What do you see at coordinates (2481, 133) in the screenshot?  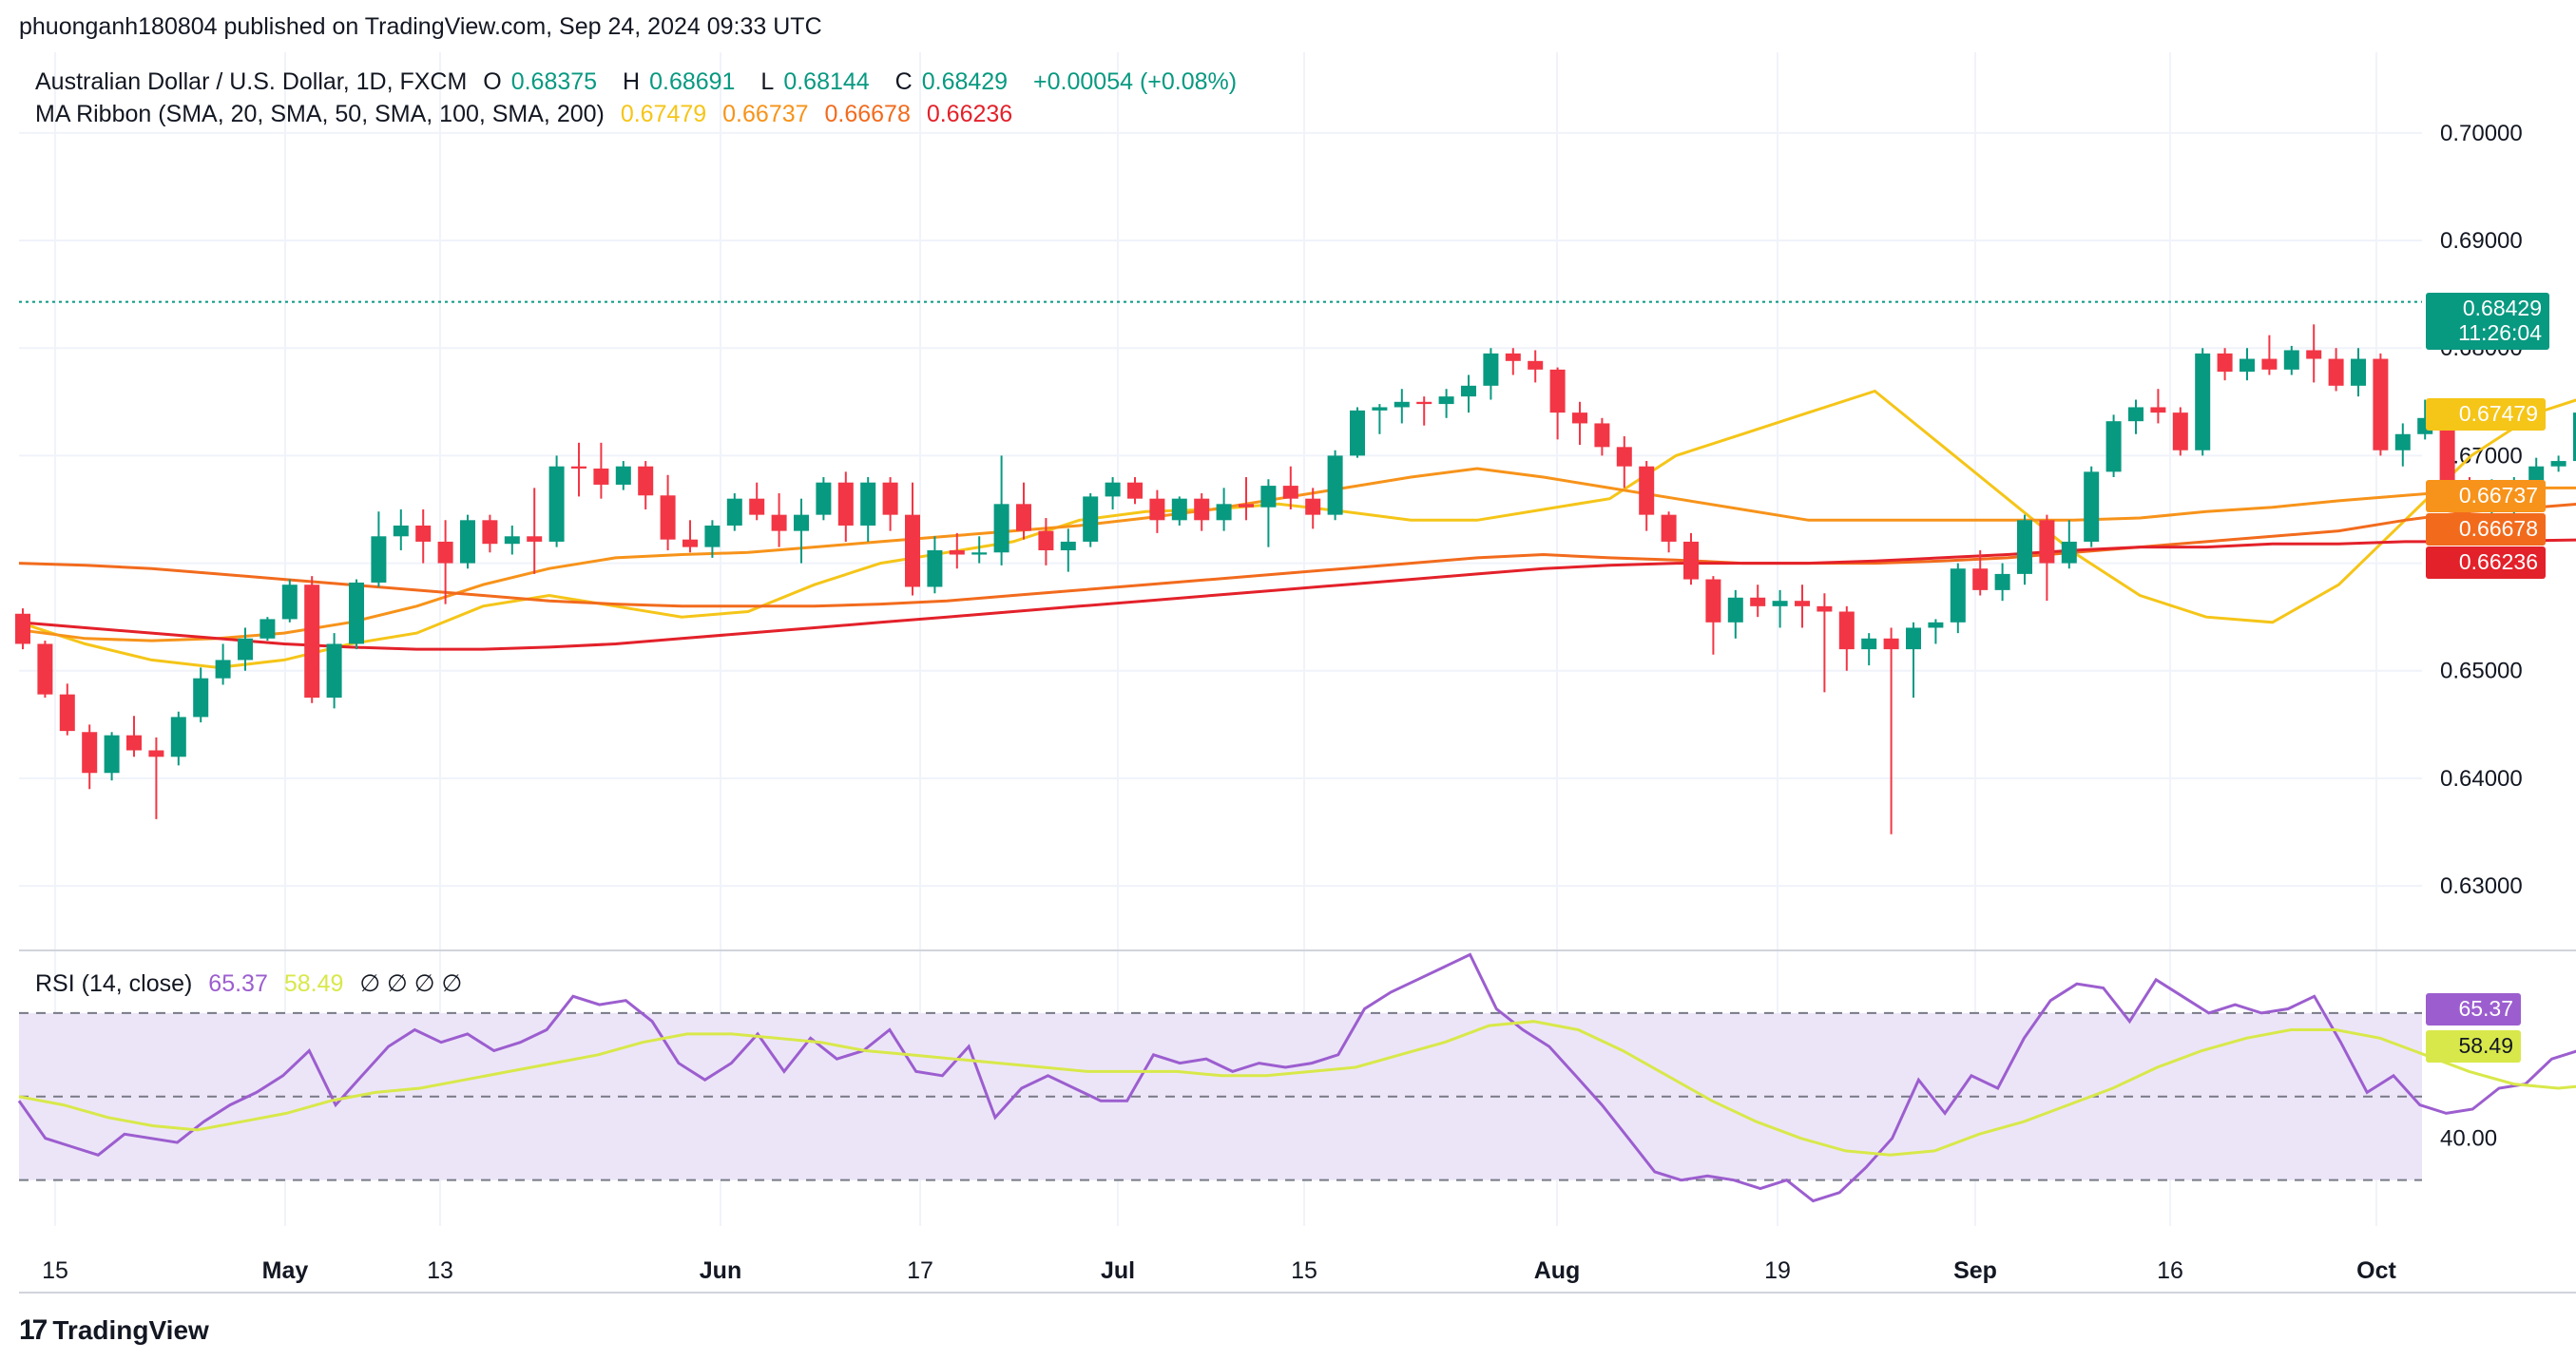 I see `price-axis-tick: 0.70000` at bounding box center [2481, 133].